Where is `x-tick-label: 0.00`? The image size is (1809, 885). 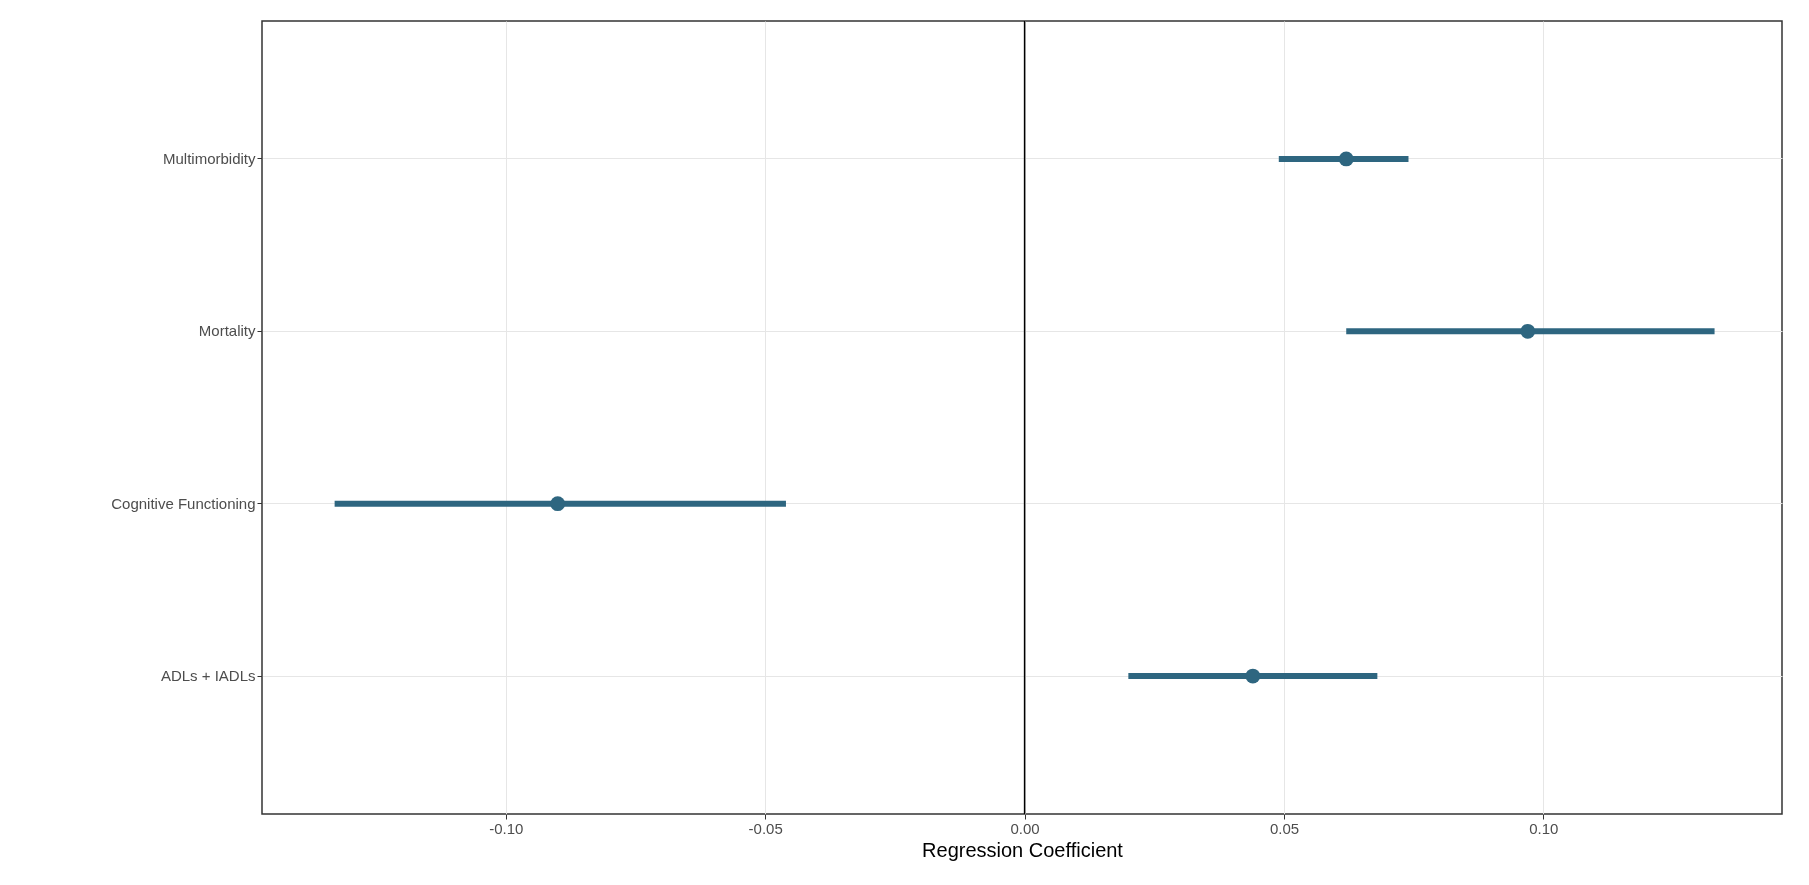
x-tick-label: 0.00 is located at coordinates (1025, 828).